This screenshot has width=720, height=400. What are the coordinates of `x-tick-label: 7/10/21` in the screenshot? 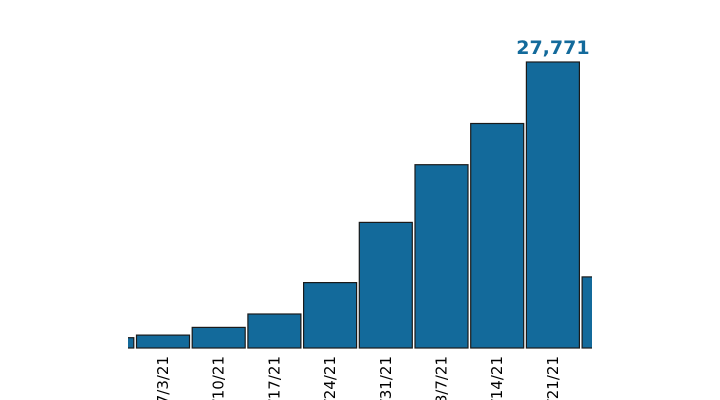 It's located at (219, 378).